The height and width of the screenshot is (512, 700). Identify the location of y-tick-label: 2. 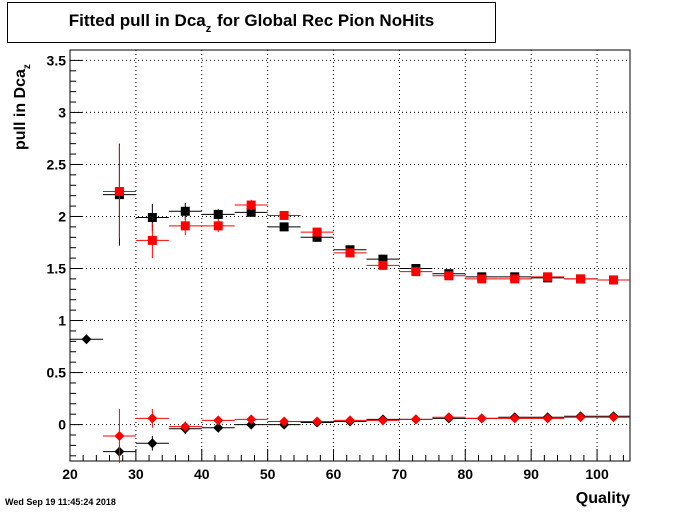
(62, 216).